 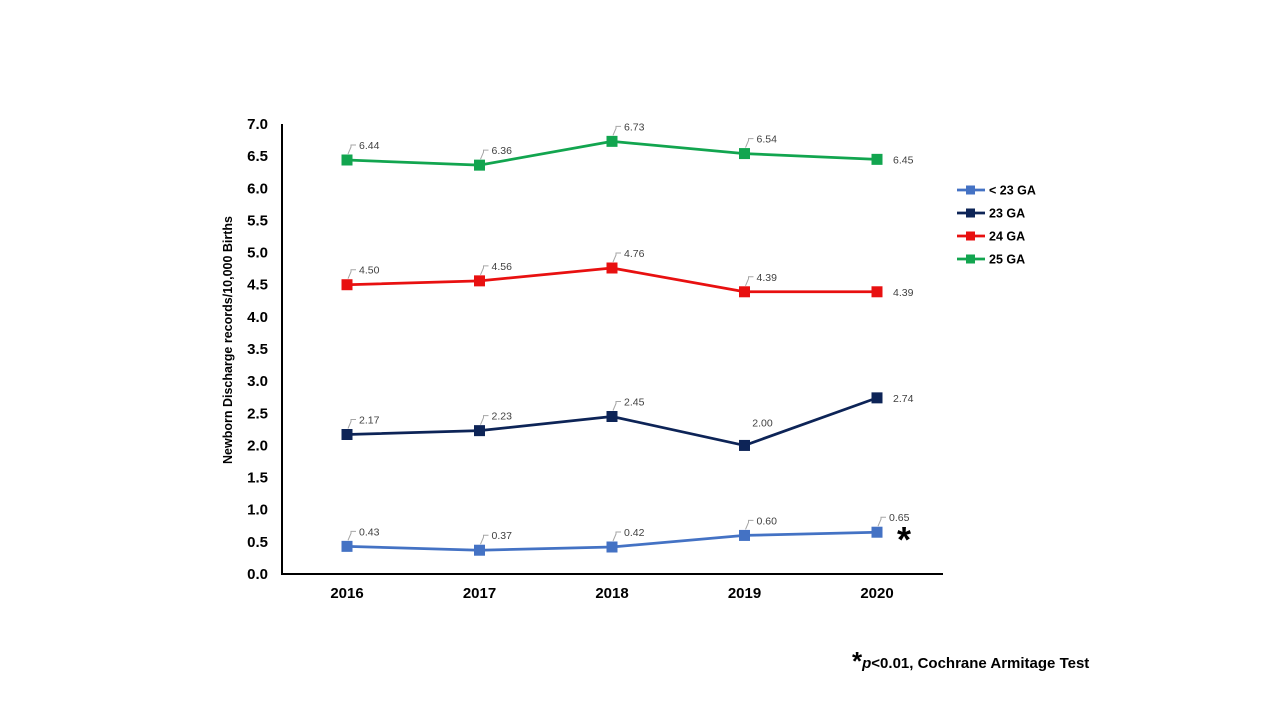 I want to click on data-label: 2.17, so click(x=369, y=421).